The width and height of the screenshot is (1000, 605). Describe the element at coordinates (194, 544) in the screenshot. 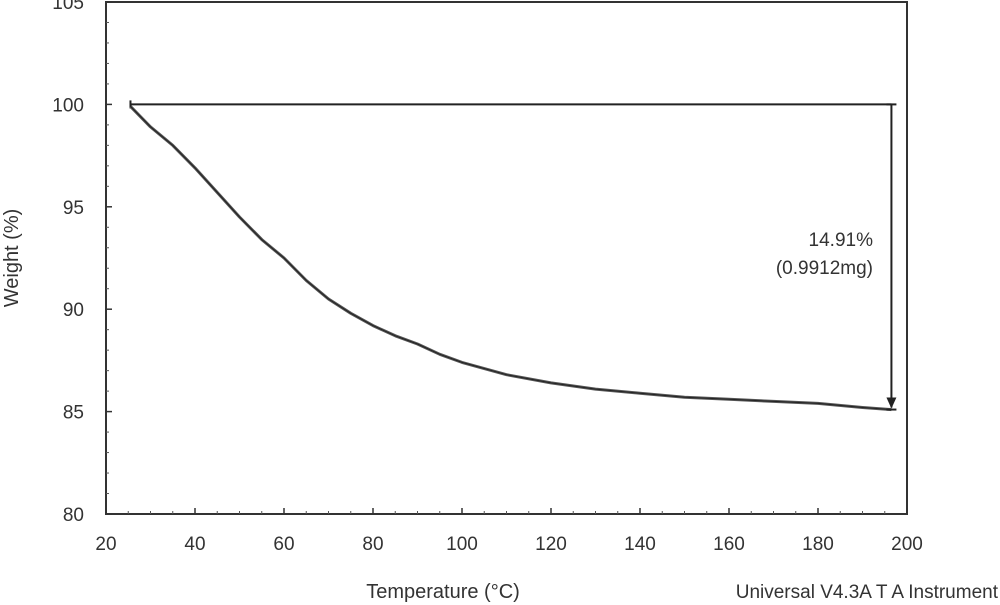

I see `x-tick-label: 40` at that location.